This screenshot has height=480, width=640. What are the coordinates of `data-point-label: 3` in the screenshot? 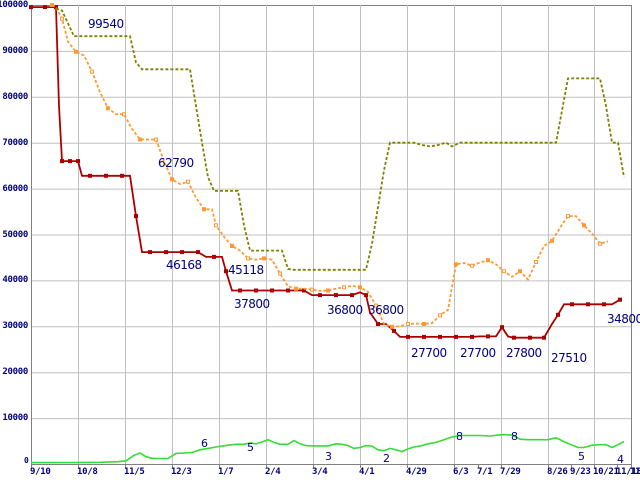 It's located at (328, 456).